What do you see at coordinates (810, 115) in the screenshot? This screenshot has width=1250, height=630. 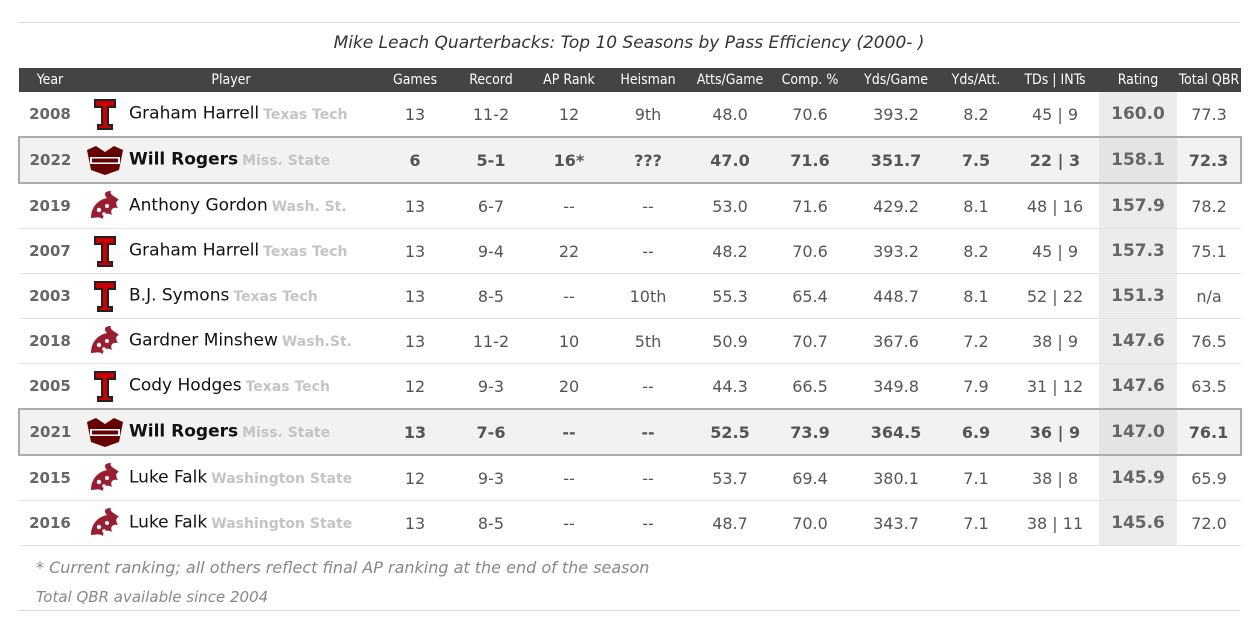 I see `comp-pct-cell: 70.6` at bounding box center [810, 115].